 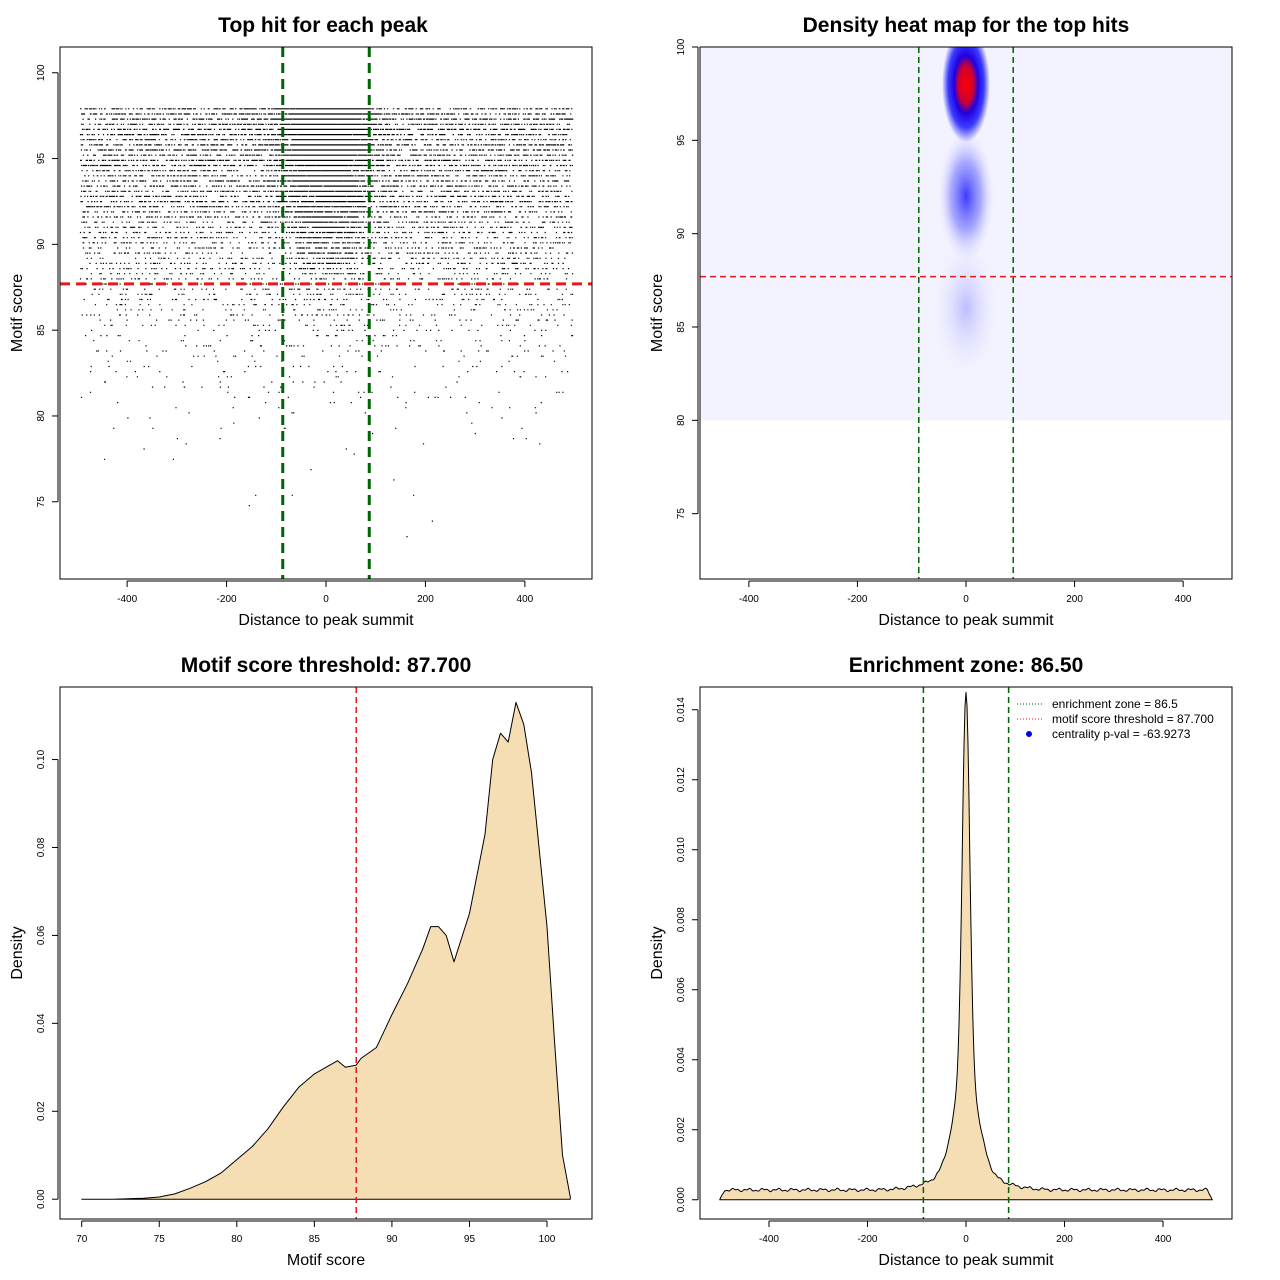 I want to click on distance-density-y-tick-label: 0.008, so click(x=681, y=919).